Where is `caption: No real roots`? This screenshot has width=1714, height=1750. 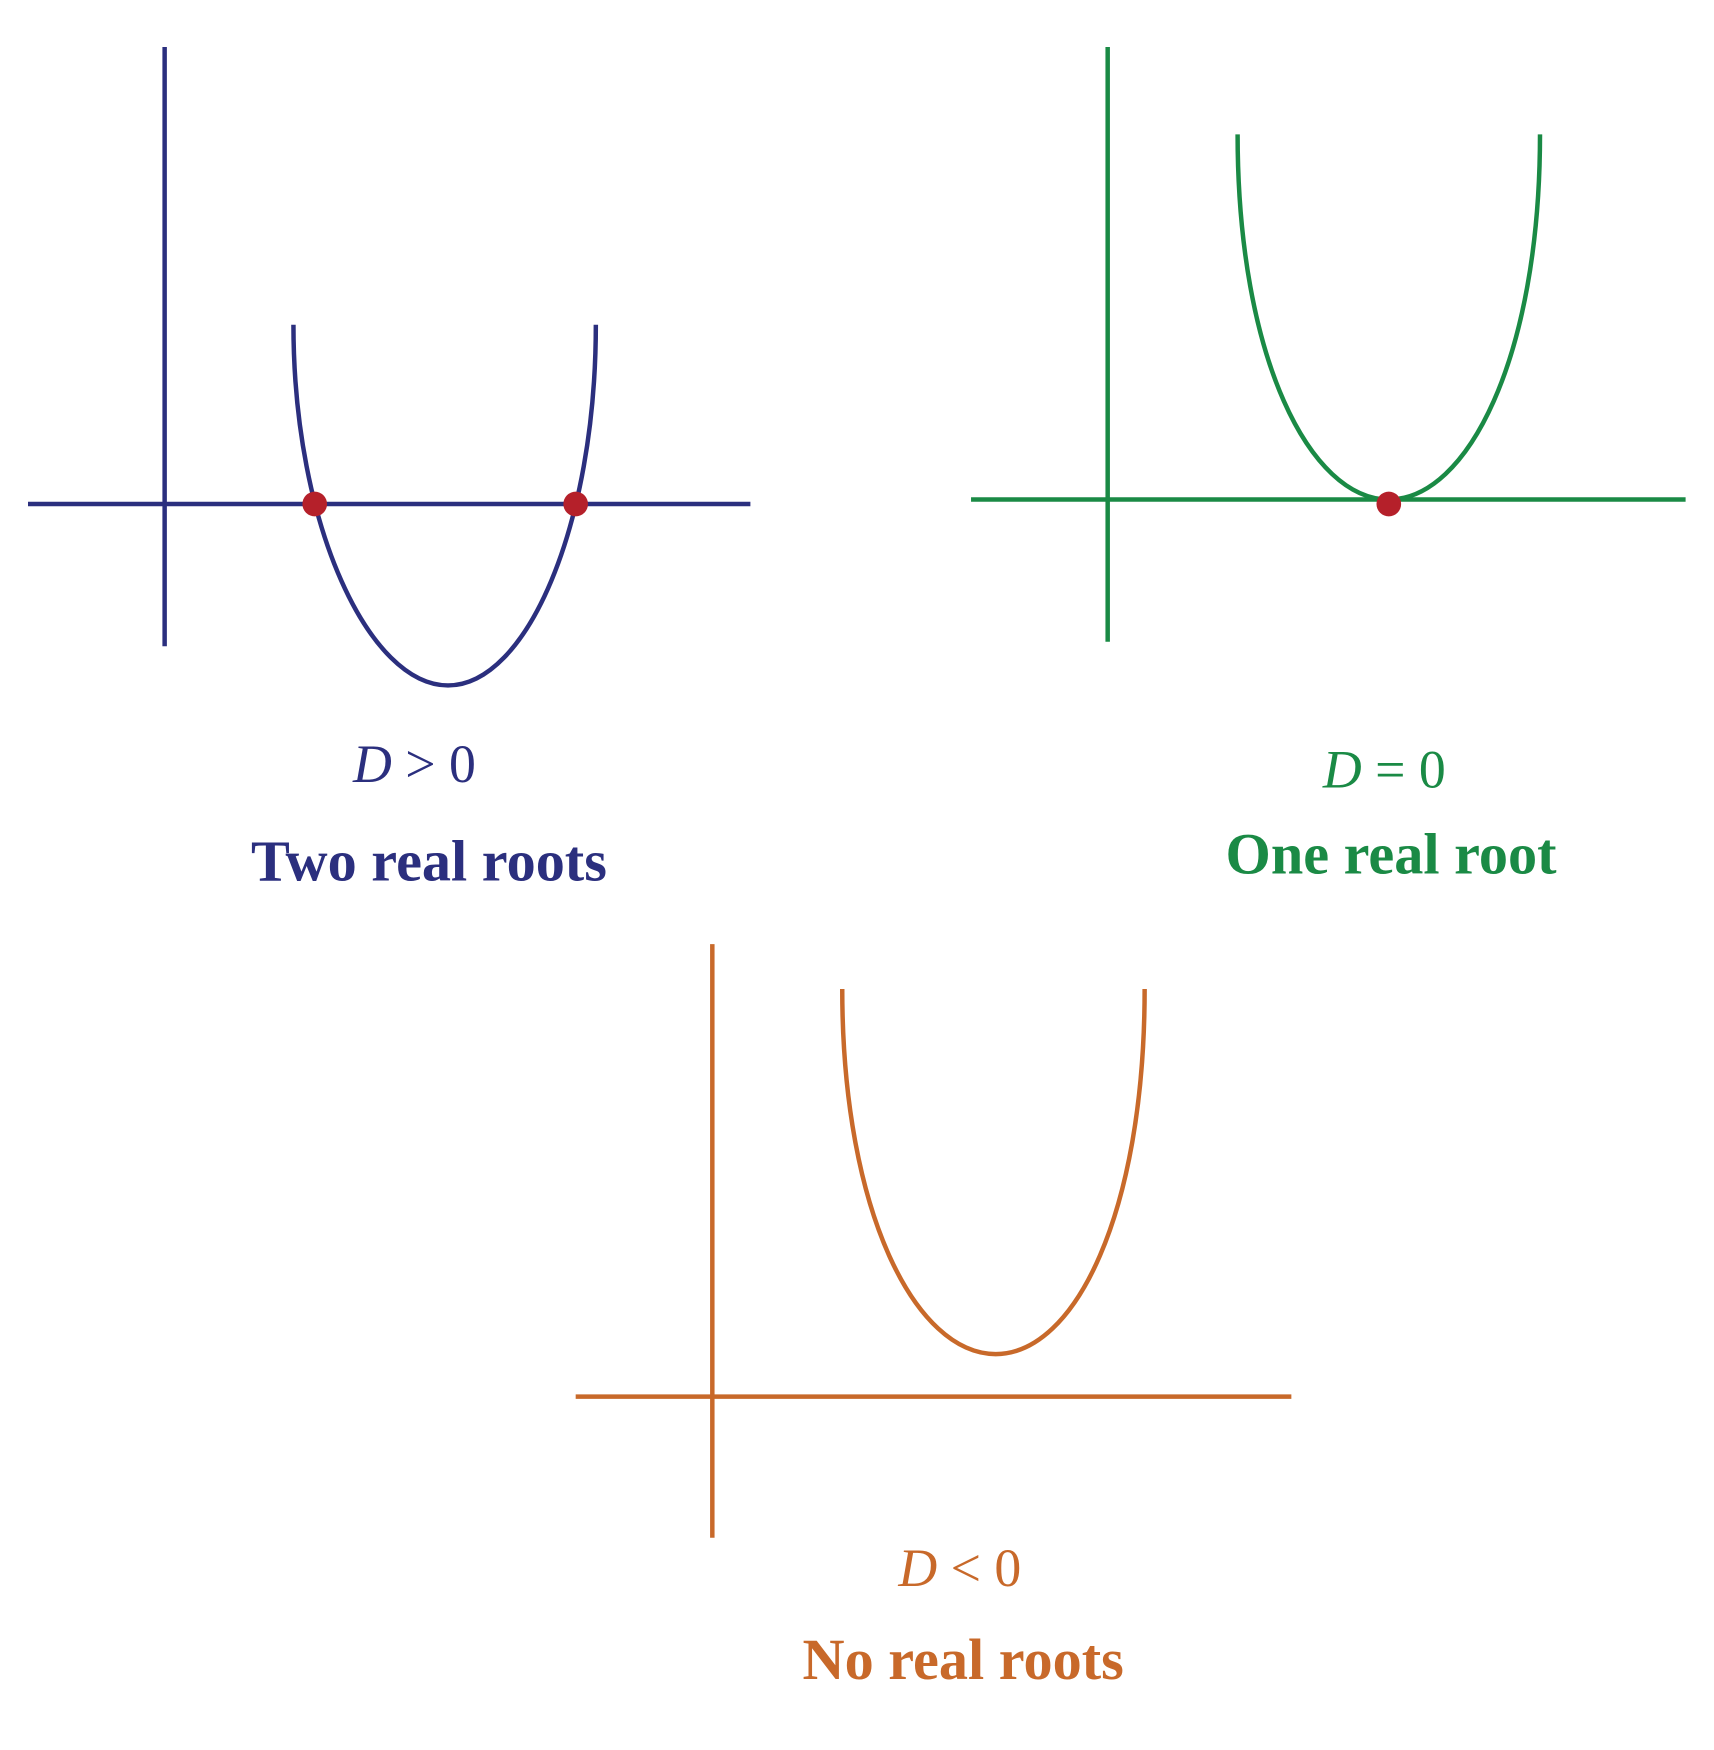 caption: No real roots is located at coordinates (963, 1659).